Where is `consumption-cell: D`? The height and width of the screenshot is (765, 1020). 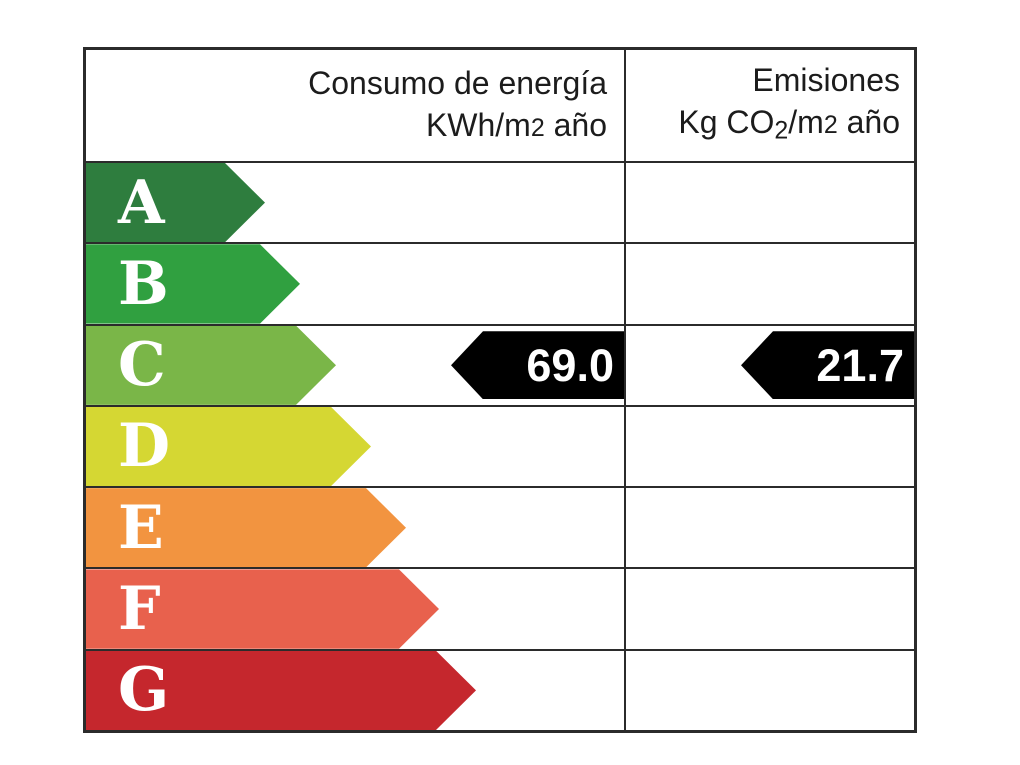 consumption-cell: D is located at coordinates (356, 446).